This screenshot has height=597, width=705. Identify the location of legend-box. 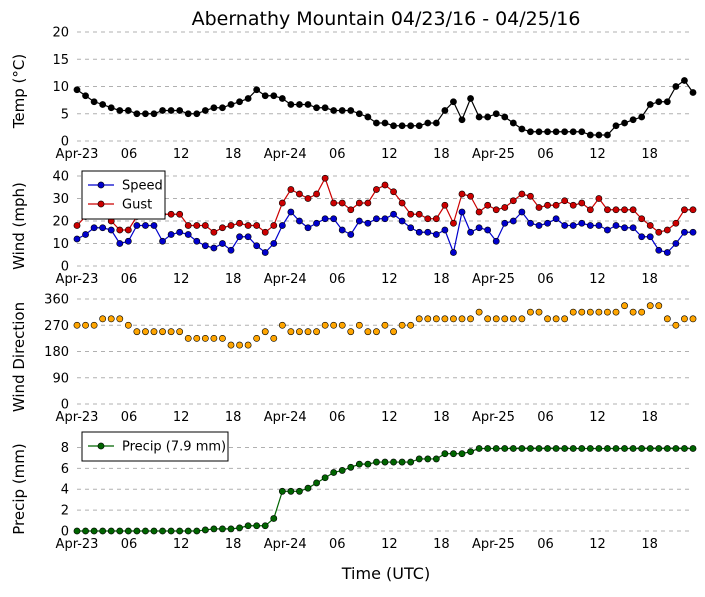
(123, 195).